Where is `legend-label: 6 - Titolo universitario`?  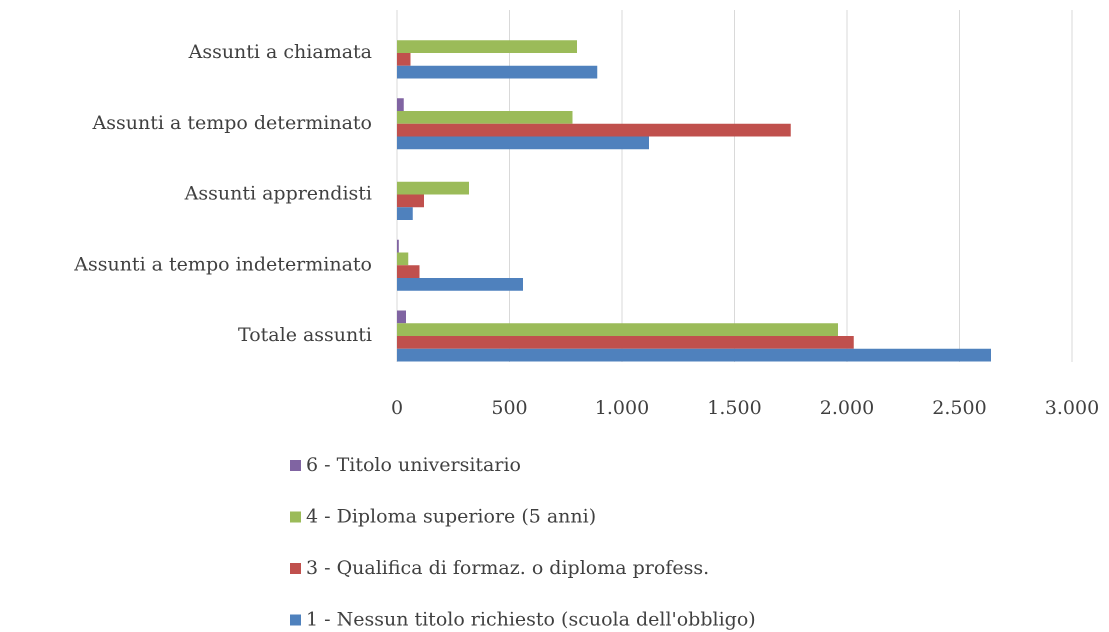
legend-label: 6 - Titolo universitario is located at coordinates (413, 465).